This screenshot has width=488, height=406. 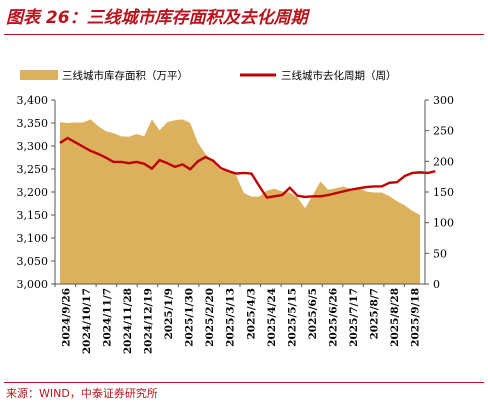 What do you see at coordinates (33, 261) in the screenshot?
I see `y-left-tick-label: 3,050` at bounding box center [33, 261].